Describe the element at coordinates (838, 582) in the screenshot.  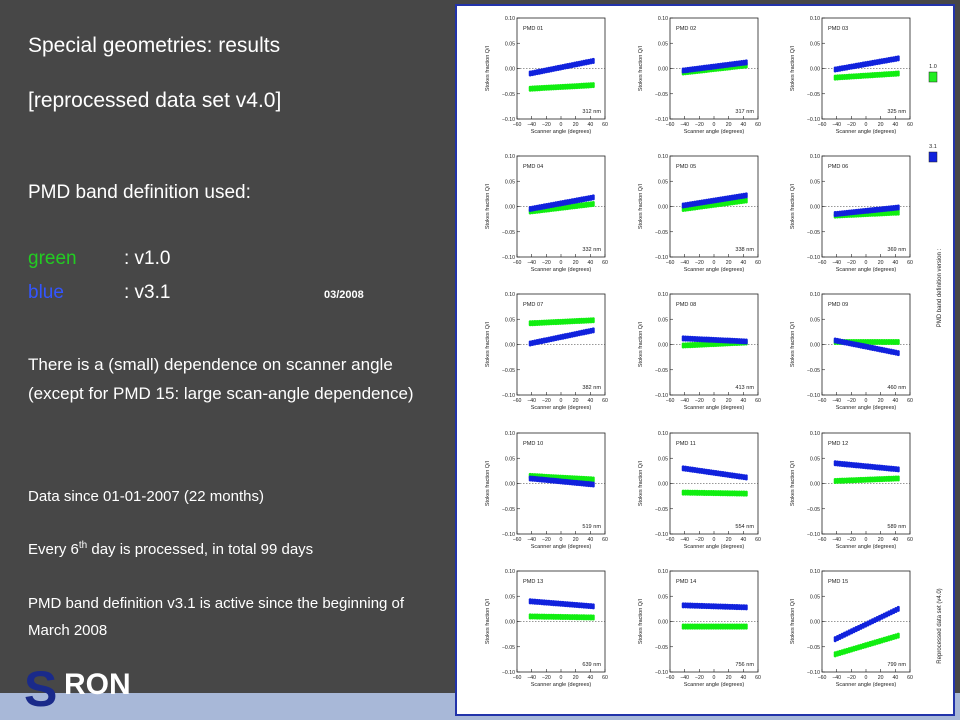
I see `panel-title: PMD 15` at that location.